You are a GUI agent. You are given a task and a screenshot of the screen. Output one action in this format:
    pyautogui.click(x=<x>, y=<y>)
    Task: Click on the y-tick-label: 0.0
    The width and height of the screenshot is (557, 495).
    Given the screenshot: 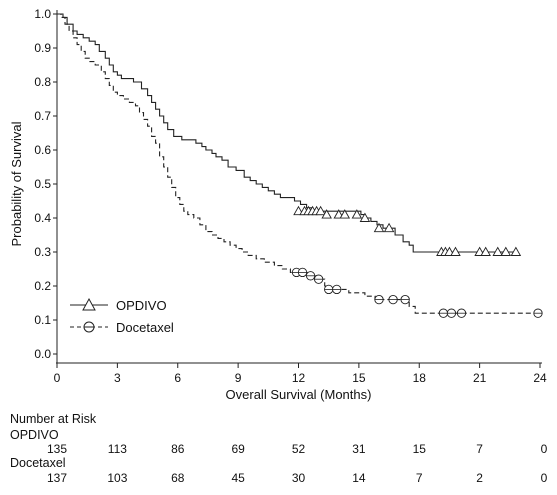 What is the action you would take?
    pyautogui.click(x=42, y=354)
    